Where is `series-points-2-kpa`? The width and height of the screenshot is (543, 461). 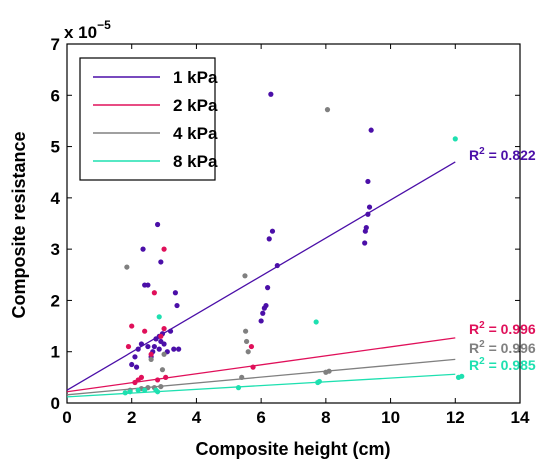 series-points-2-kpa is located at coordinates (190, 316).